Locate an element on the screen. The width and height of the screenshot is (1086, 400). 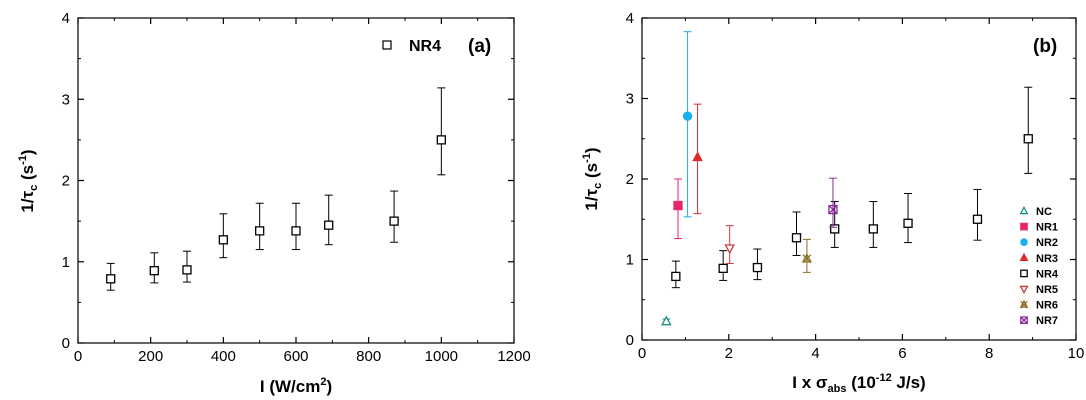
panel-label-b: (b) is located at coordinates (1045, 46).